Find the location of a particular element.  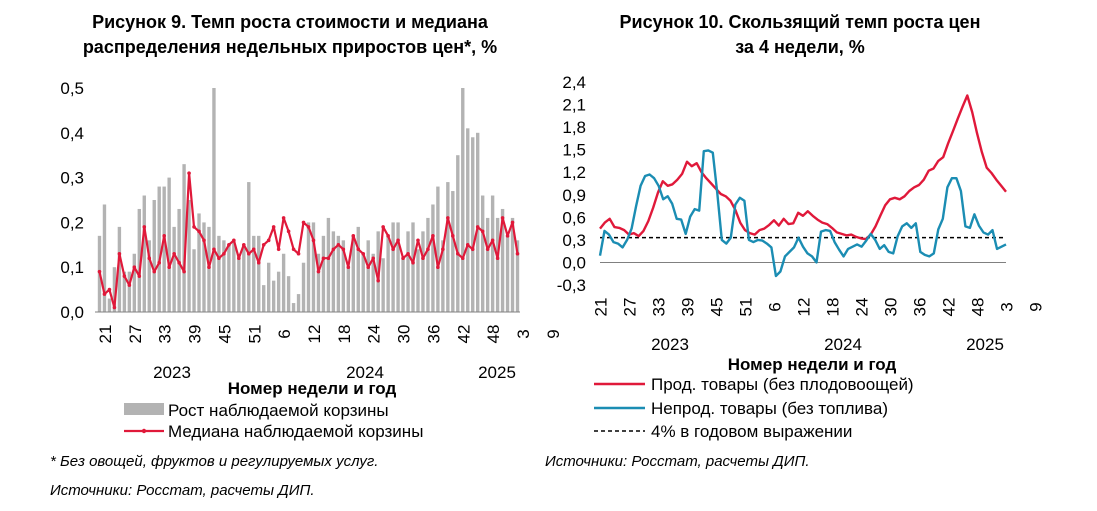

figure10-title-line1: Рисунок 10. Скользящий темп роста цен is located at coordinates (800, 22).